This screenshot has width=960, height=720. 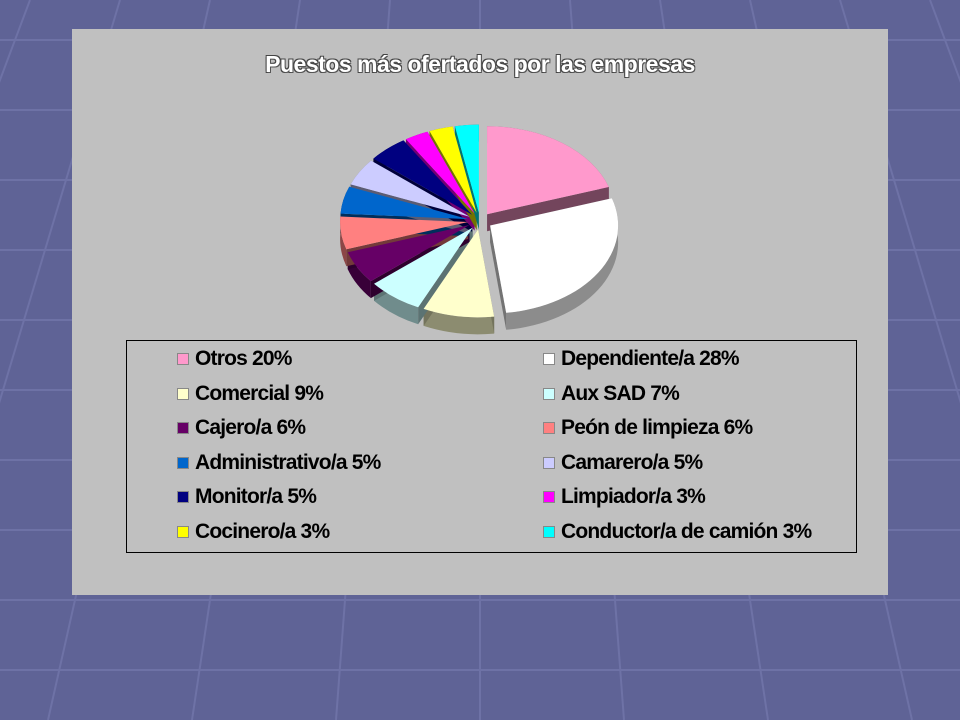 I want to click on legend-item: Conductor/a de camión 3%, so click(x=677, y=531).